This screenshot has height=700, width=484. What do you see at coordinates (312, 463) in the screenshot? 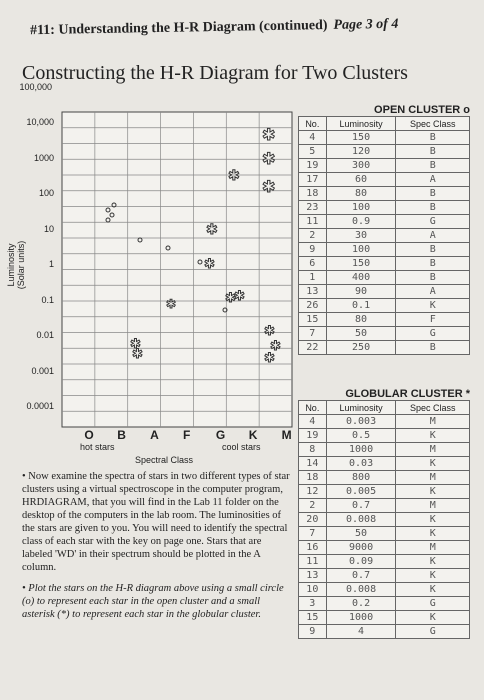
I see `cell: 14` at bounding box center [312, 463].